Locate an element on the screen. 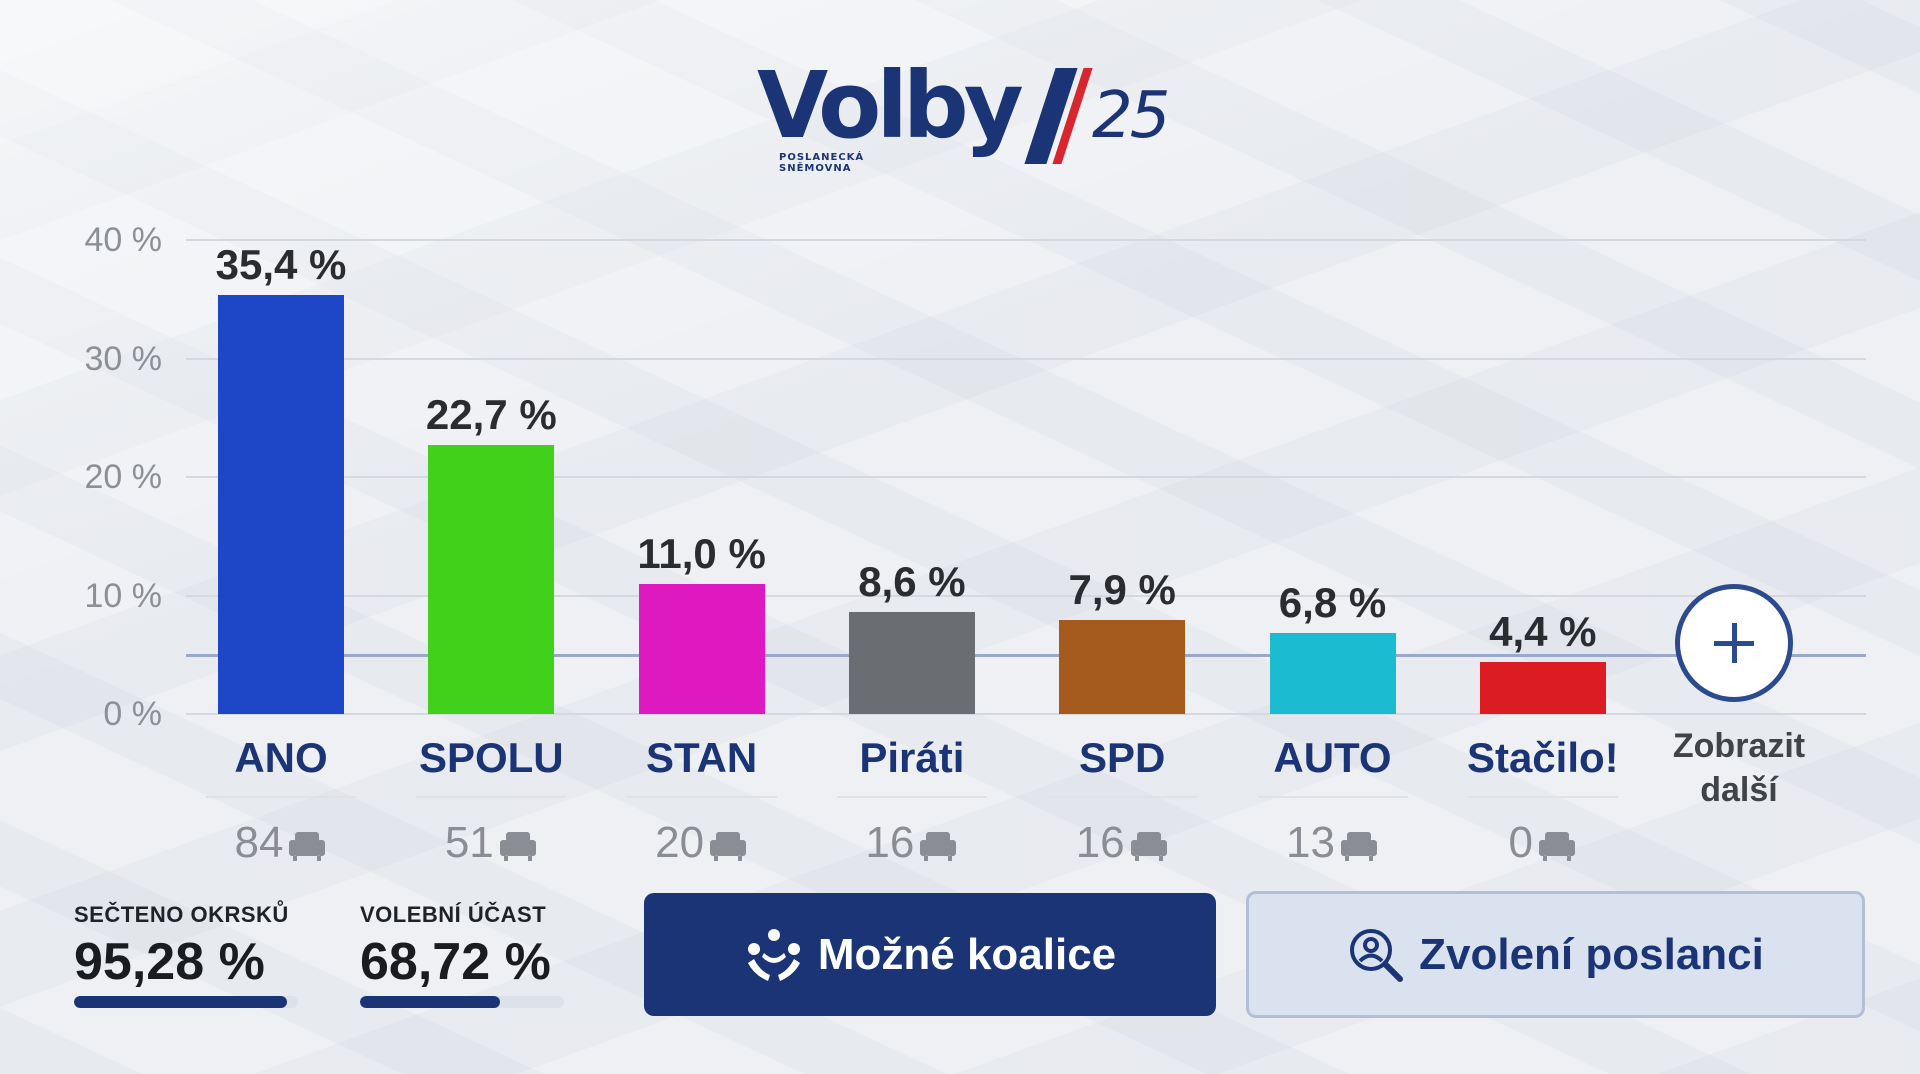 The image size is (1920, 1074). y-tick-label: 30 % is located at coordinates (123, 358).